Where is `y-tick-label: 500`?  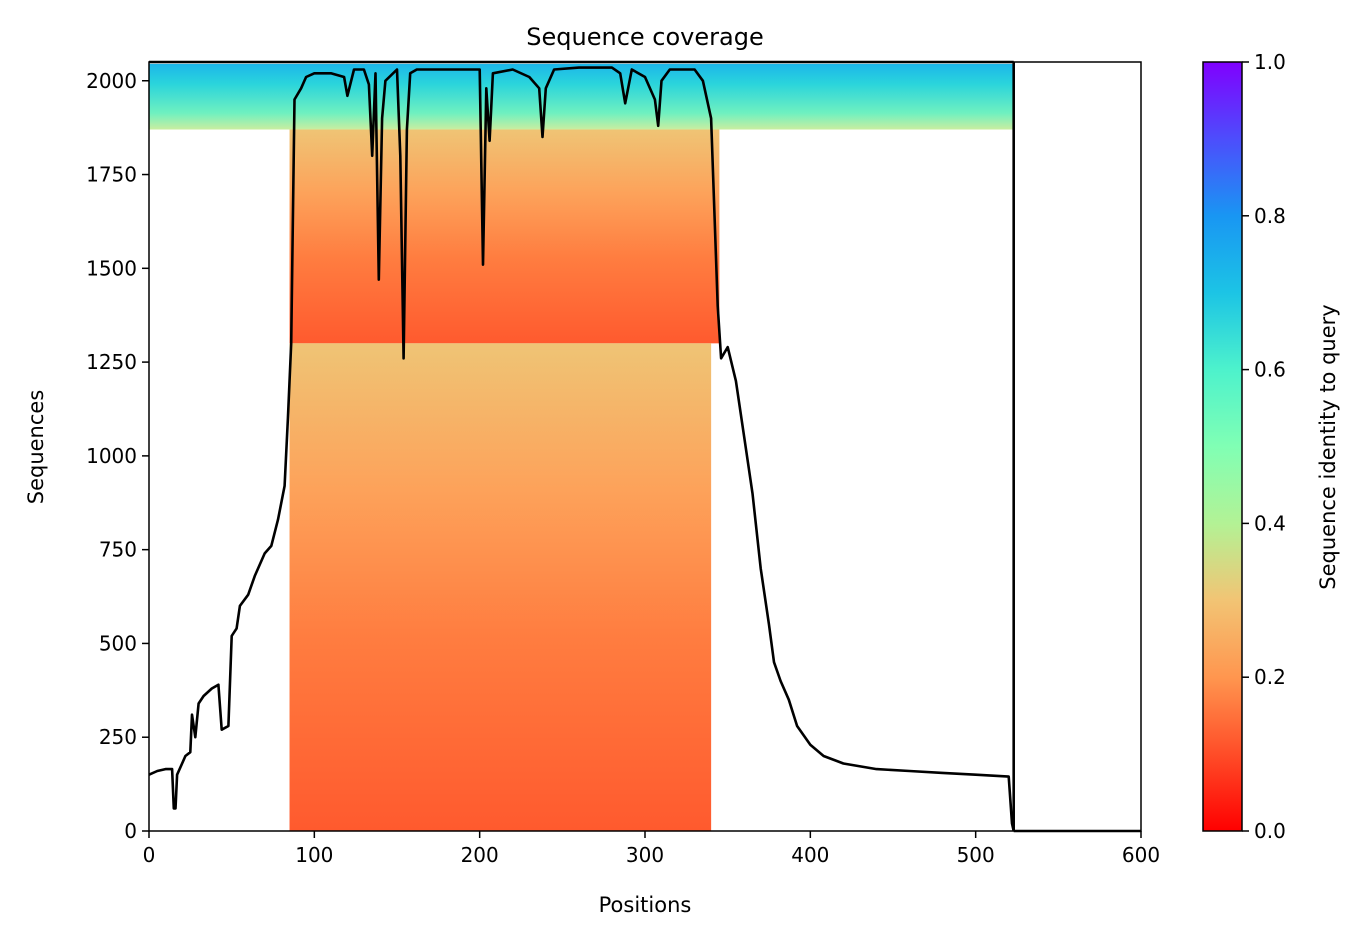 y-tick-label: 500 is located at coordinates (118, 643).